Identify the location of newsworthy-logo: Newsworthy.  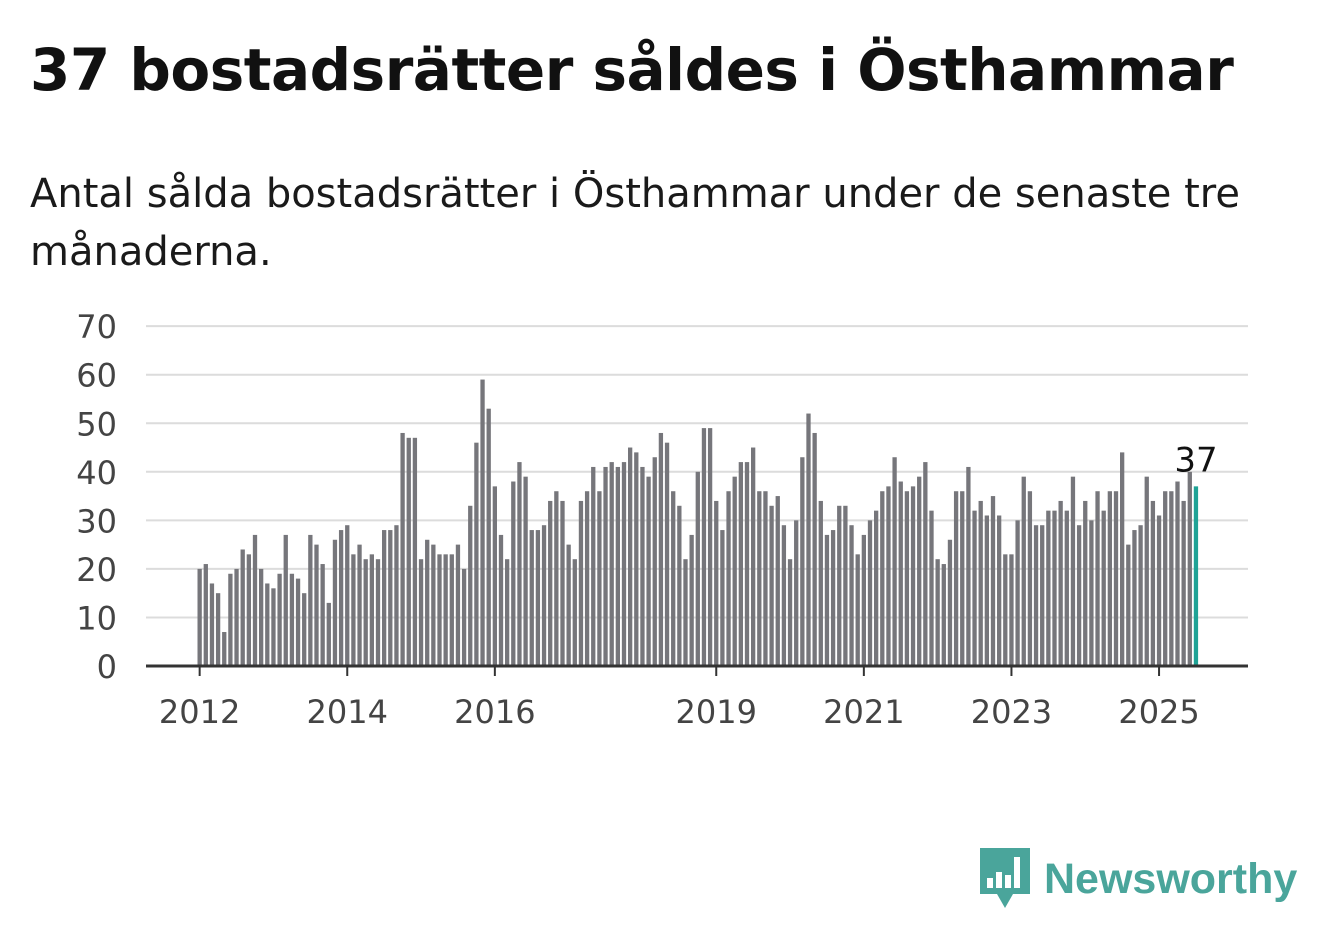
(1138, 879).